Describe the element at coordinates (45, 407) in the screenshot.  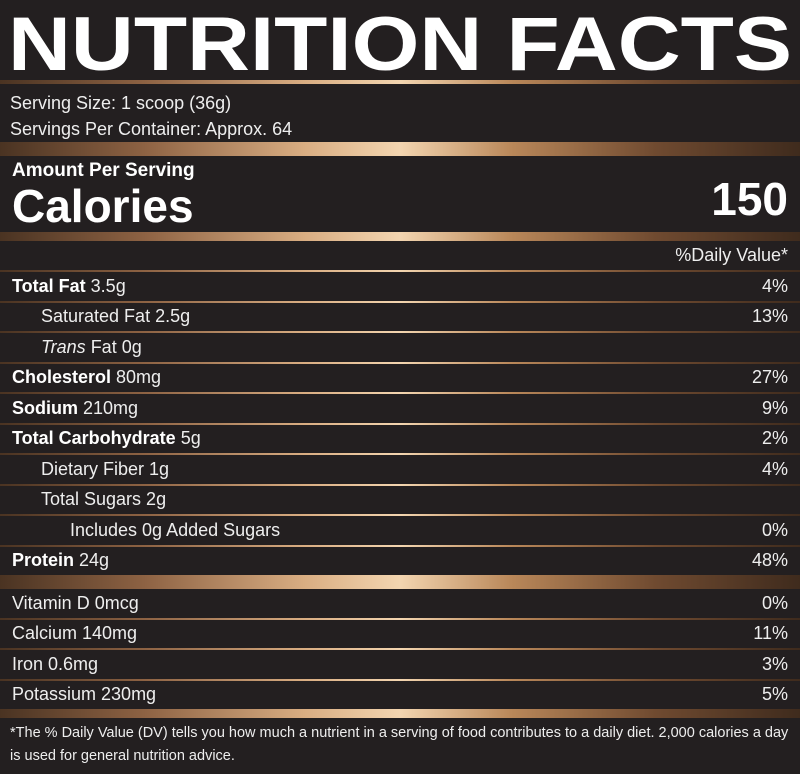
I see `nutrient-bold-name: Sodium` at that location.